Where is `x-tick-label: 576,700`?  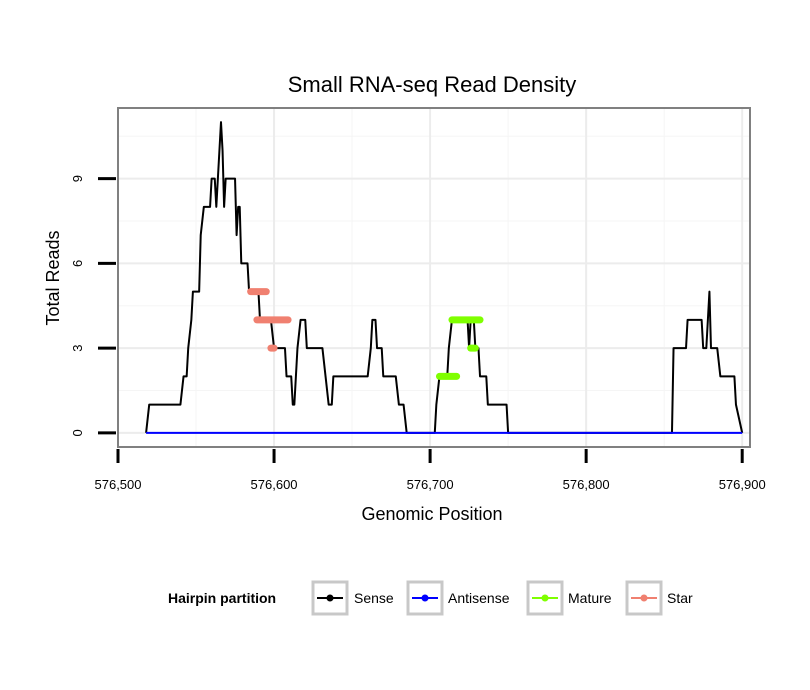 x-tick-label: 576,700 is located at coordinates (430, 484).